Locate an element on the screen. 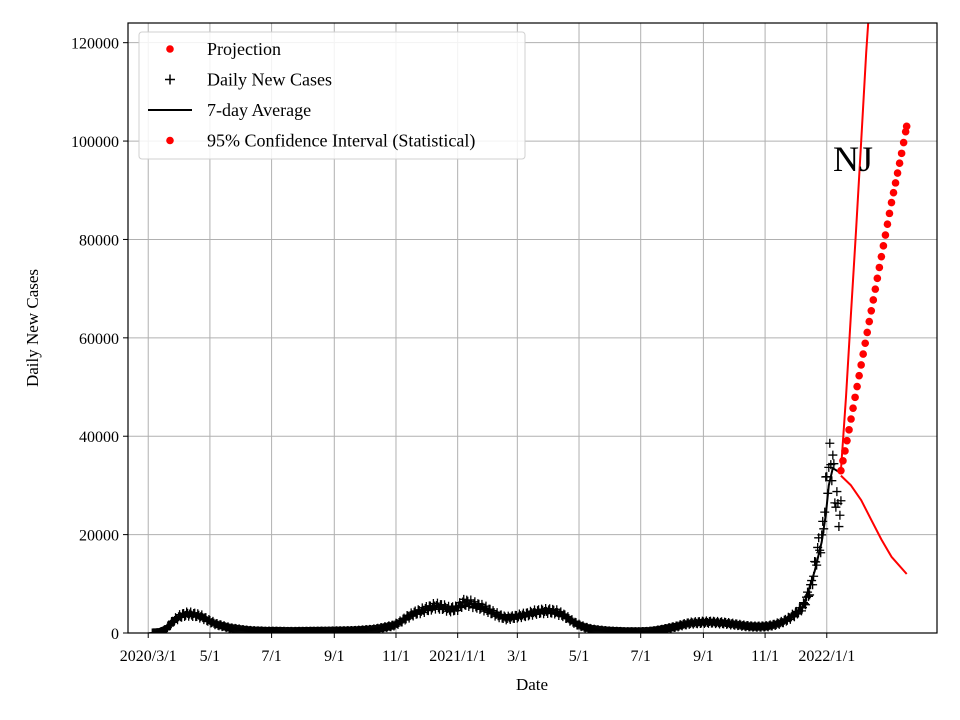 The height and width of the screenshot is (720, 960). legend-label: 95% Confidence Interval (Statistical) is located at coordinates (341, 141).